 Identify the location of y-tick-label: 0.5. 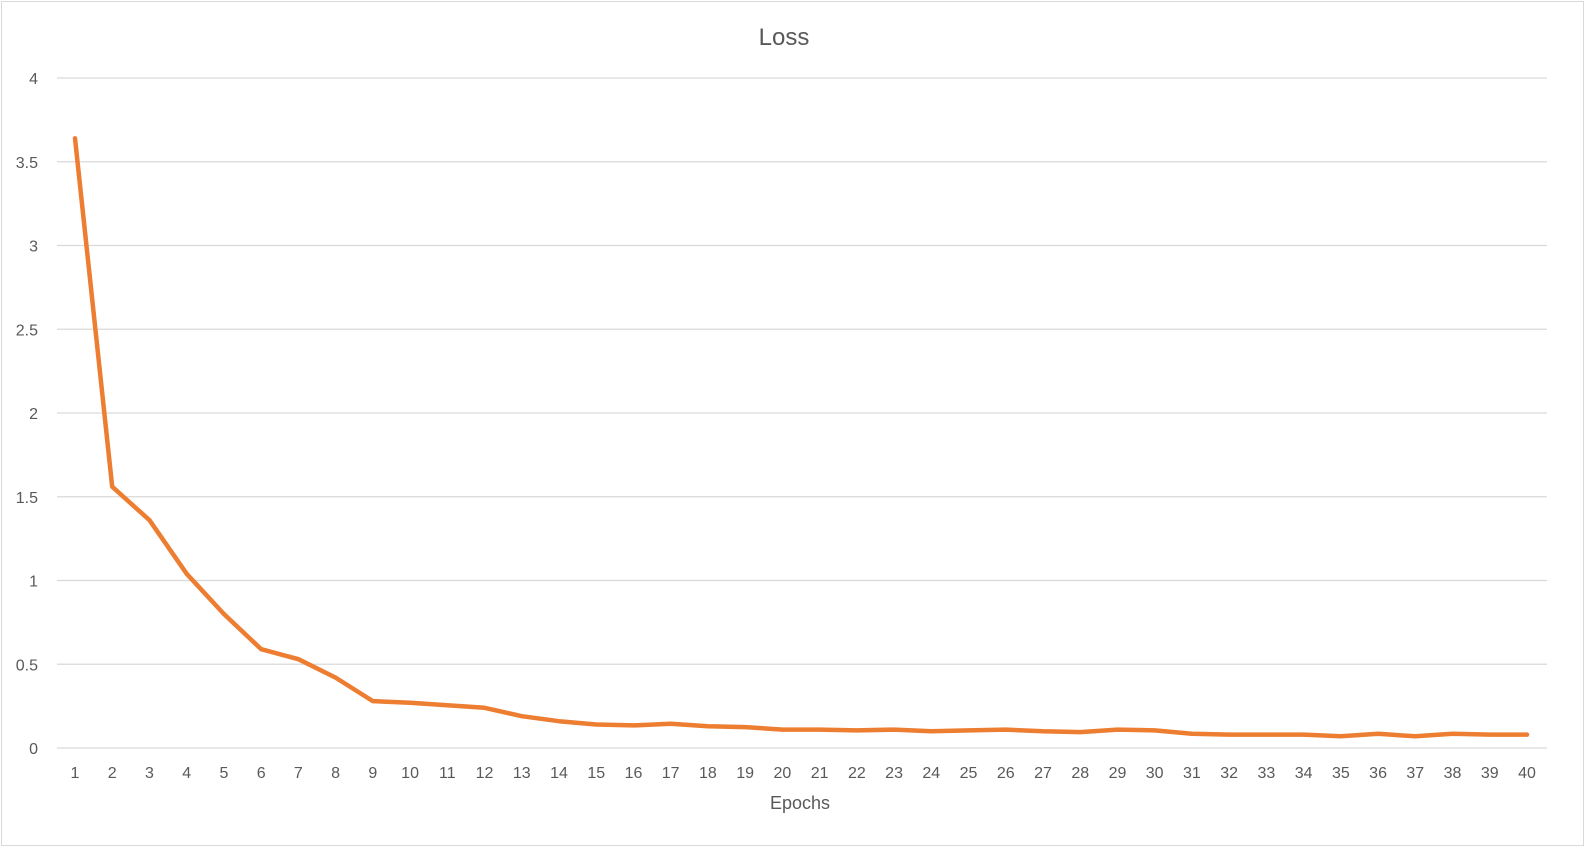
(27, 665).